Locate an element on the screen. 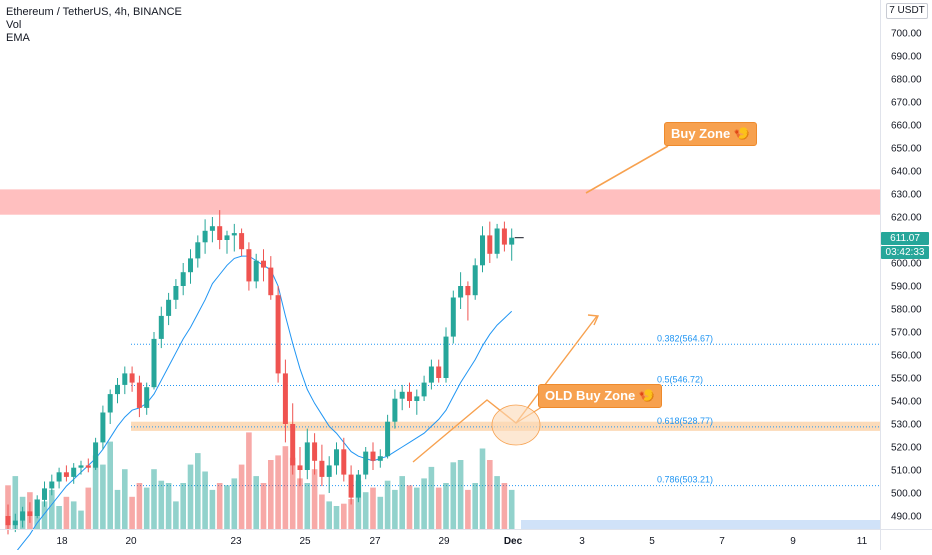 The width and height of the screenshot is (932, 555). chart-legend: Ethereum / TetherUS, 4h, BINANCE Vol EMA is located at coordinates (94, 25).